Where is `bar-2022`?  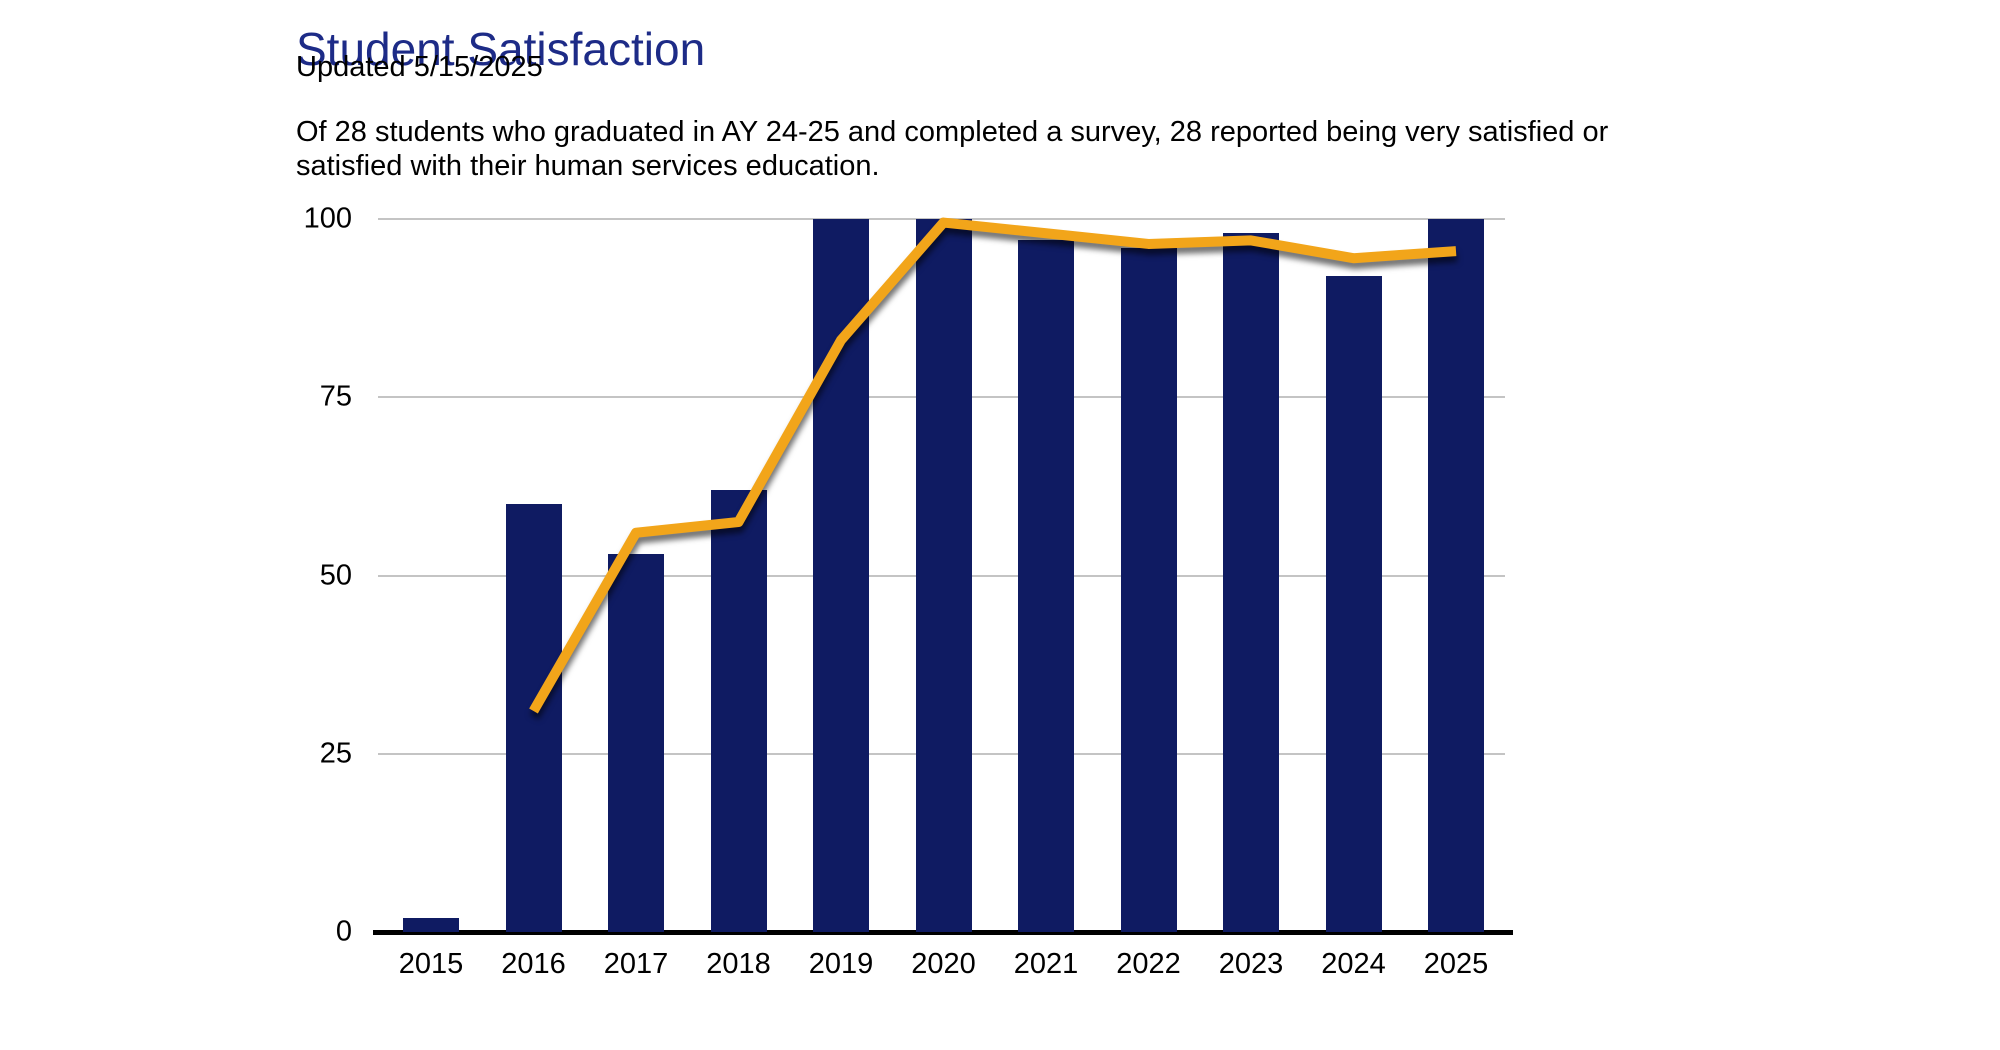 bar-2022 is located at coordinates (1148, 589).